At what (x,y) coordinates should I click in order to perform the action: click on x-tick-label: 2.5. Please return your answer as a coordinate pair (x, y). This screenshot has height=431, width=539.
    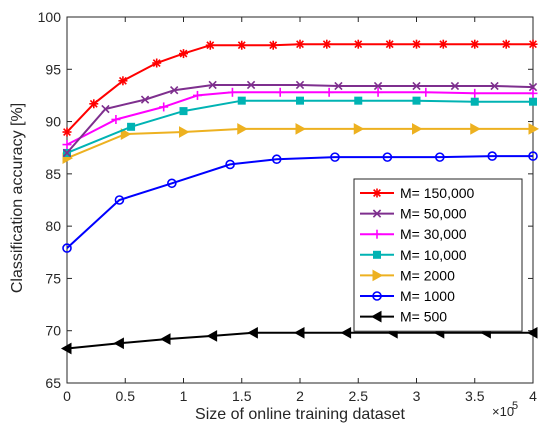
    Looking at the image, I should click on (359, 396).